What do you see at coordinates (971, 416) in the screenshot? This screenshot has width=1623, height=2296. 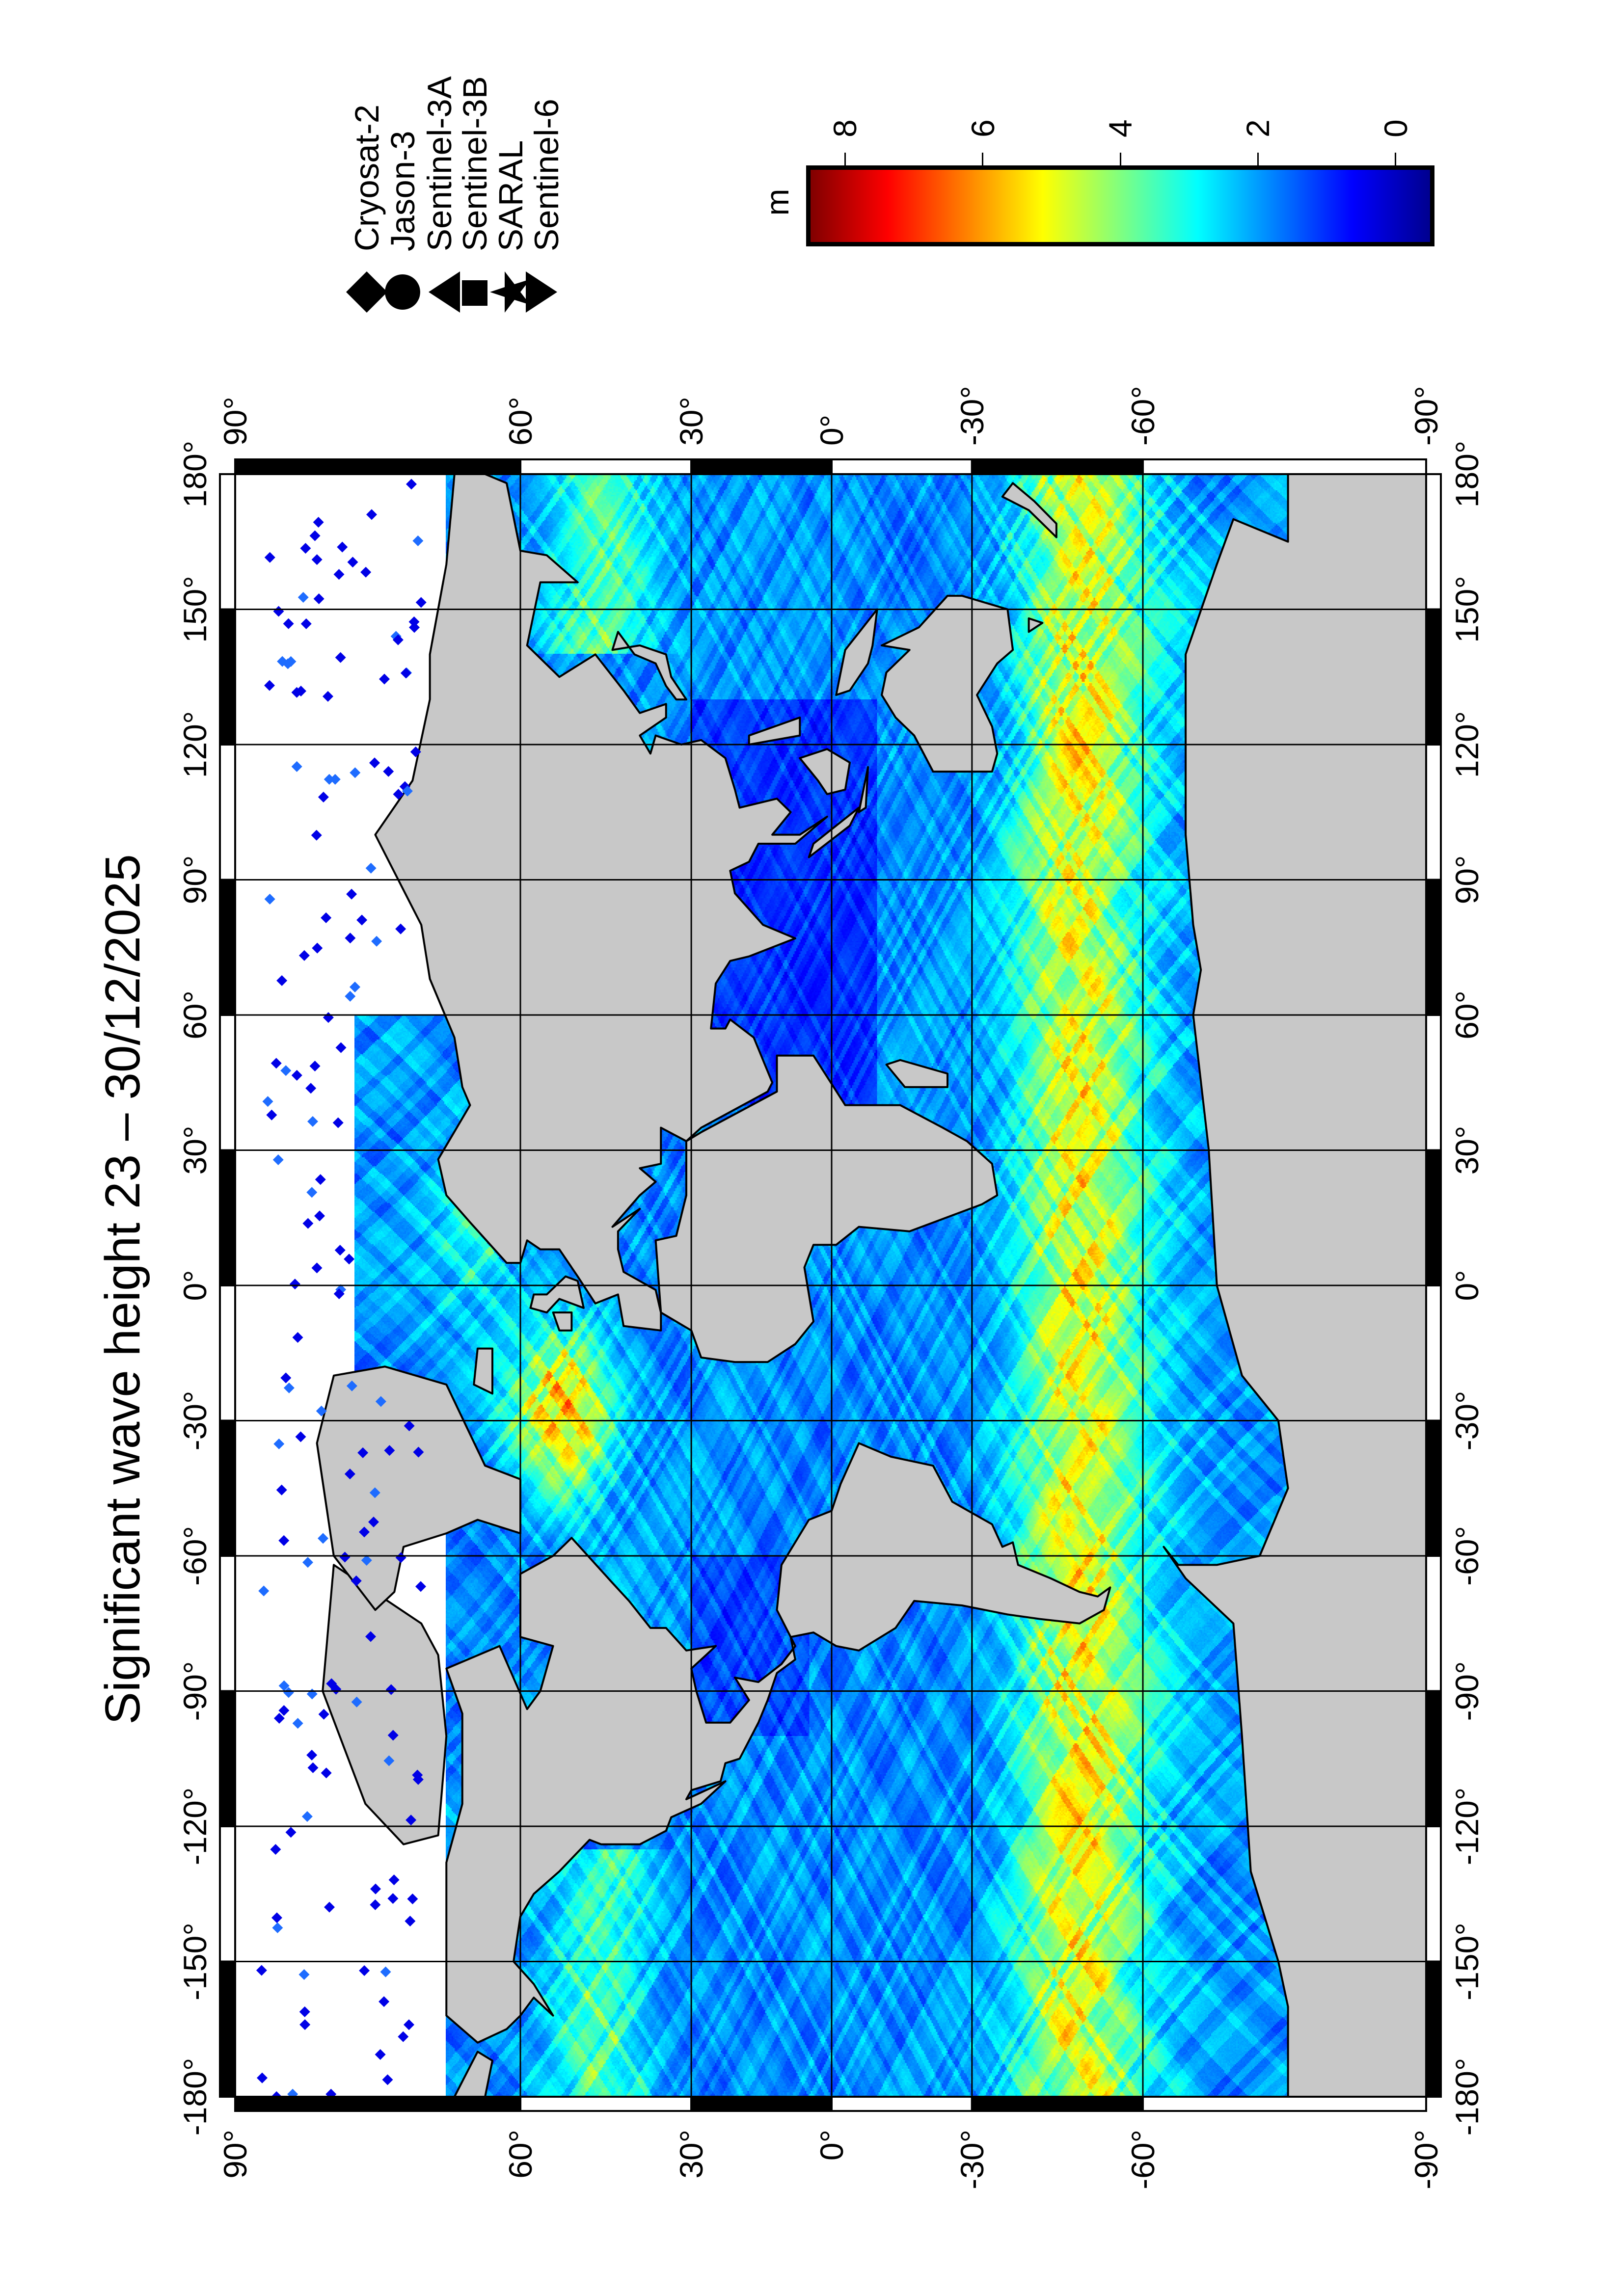 I see `lat-label-right: -30°` at bounding box center [971, 416].